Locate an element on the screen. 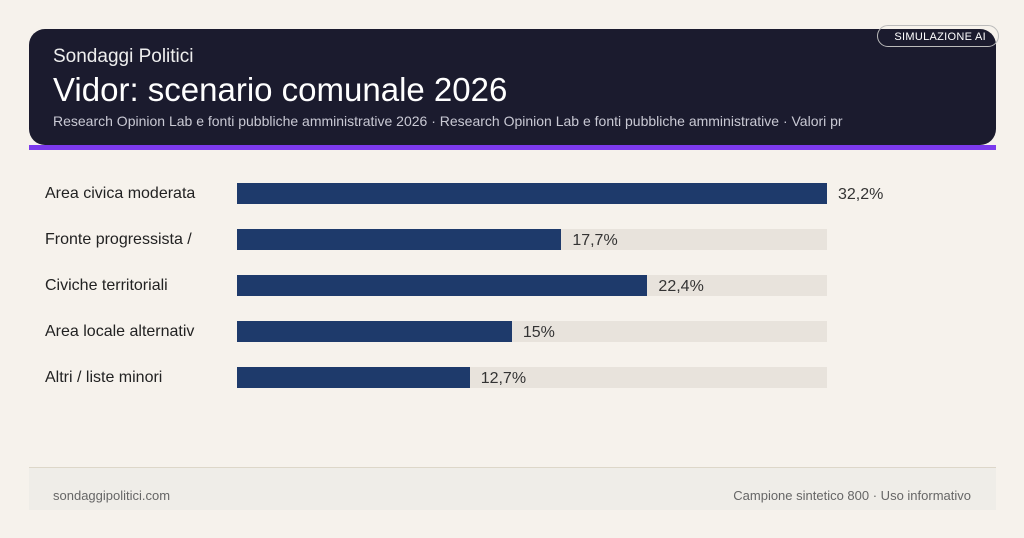  bar-row: Fronte progressista / 17,7% is located at coordinates (512, 239).